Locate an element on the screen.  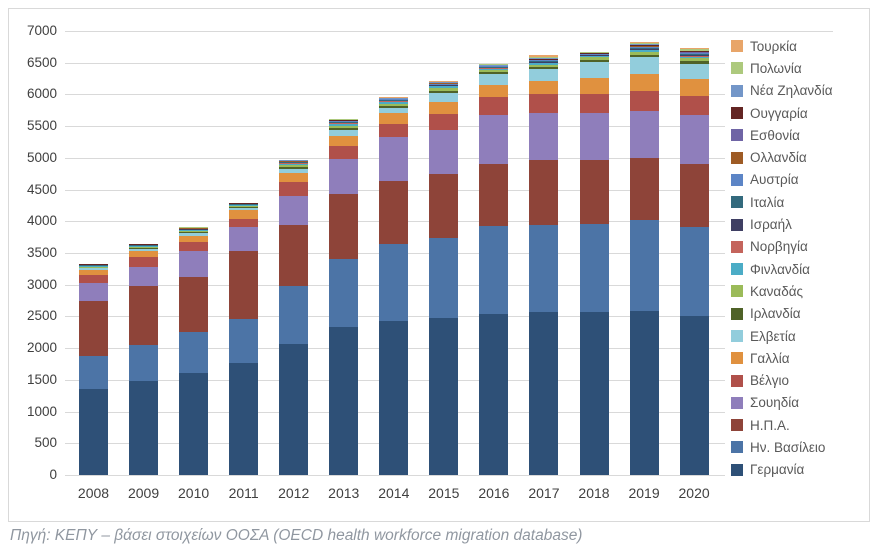
legend-item-Βέλγιο: Βέλγιο is located at coordinates (782, 380).